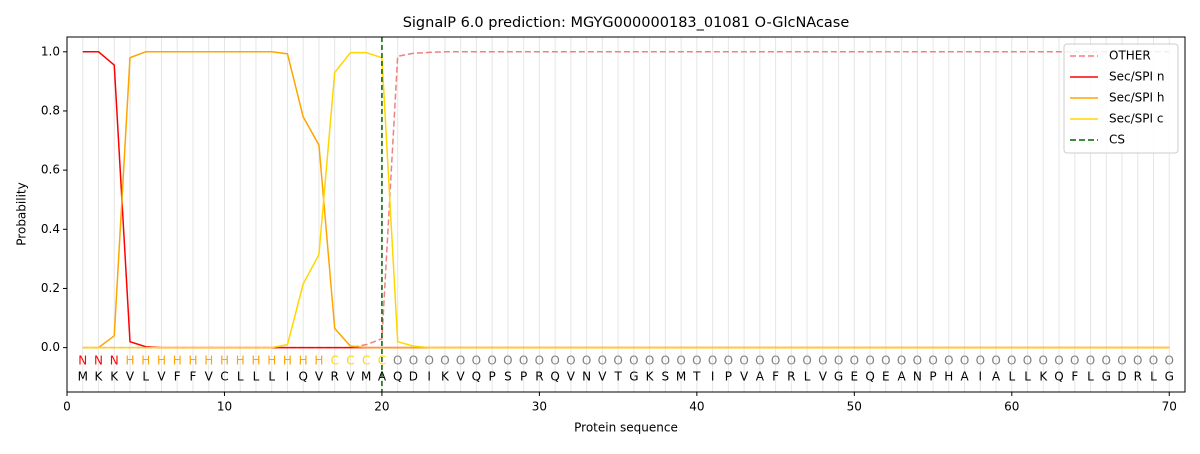 The height and width of the screenshot is (454, 1200). What do you see at coordinates (50, 288) in the screenshot?
I see `y-tick-label: 0.2` at bounding box center [50, 288].